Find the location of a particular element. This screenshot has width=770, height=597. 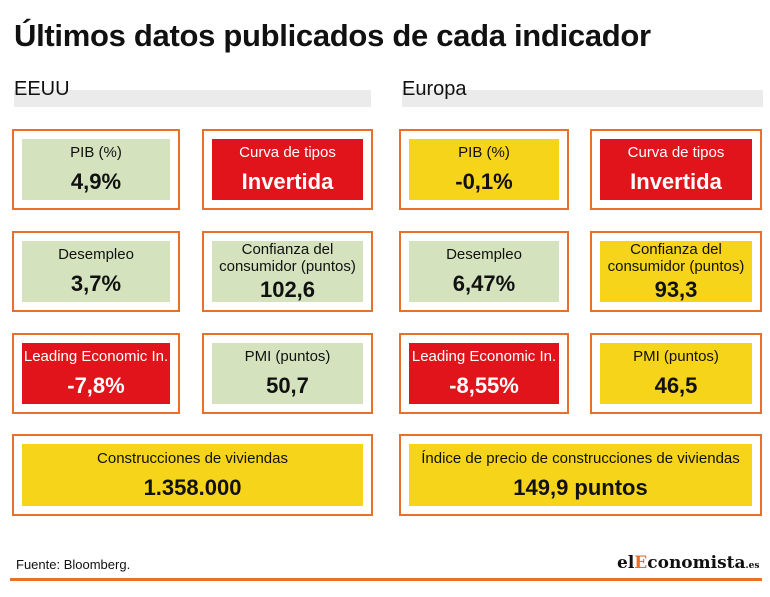

card-eeuu-confianza: Confianza del consumidor (puntos) 102,6 is located at coordinates (287, 271).